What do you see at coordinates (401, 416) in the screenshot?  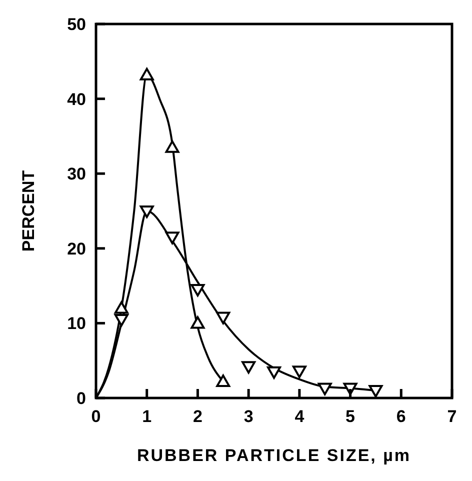 I see `x-tick-label: 6` at bounding box center [401, 416].